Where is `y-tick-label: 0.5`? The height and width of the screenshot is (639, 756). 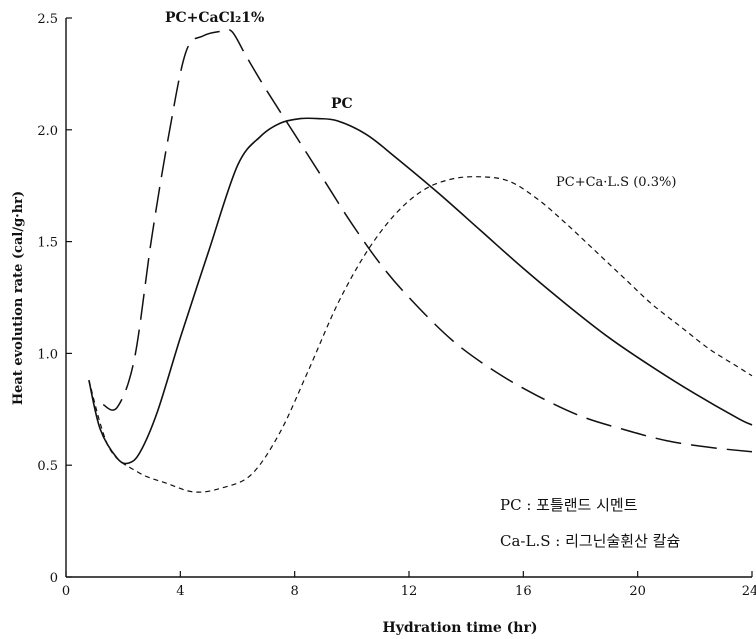
y-tick-label: 0.5 is located at coordinates (47, 466).